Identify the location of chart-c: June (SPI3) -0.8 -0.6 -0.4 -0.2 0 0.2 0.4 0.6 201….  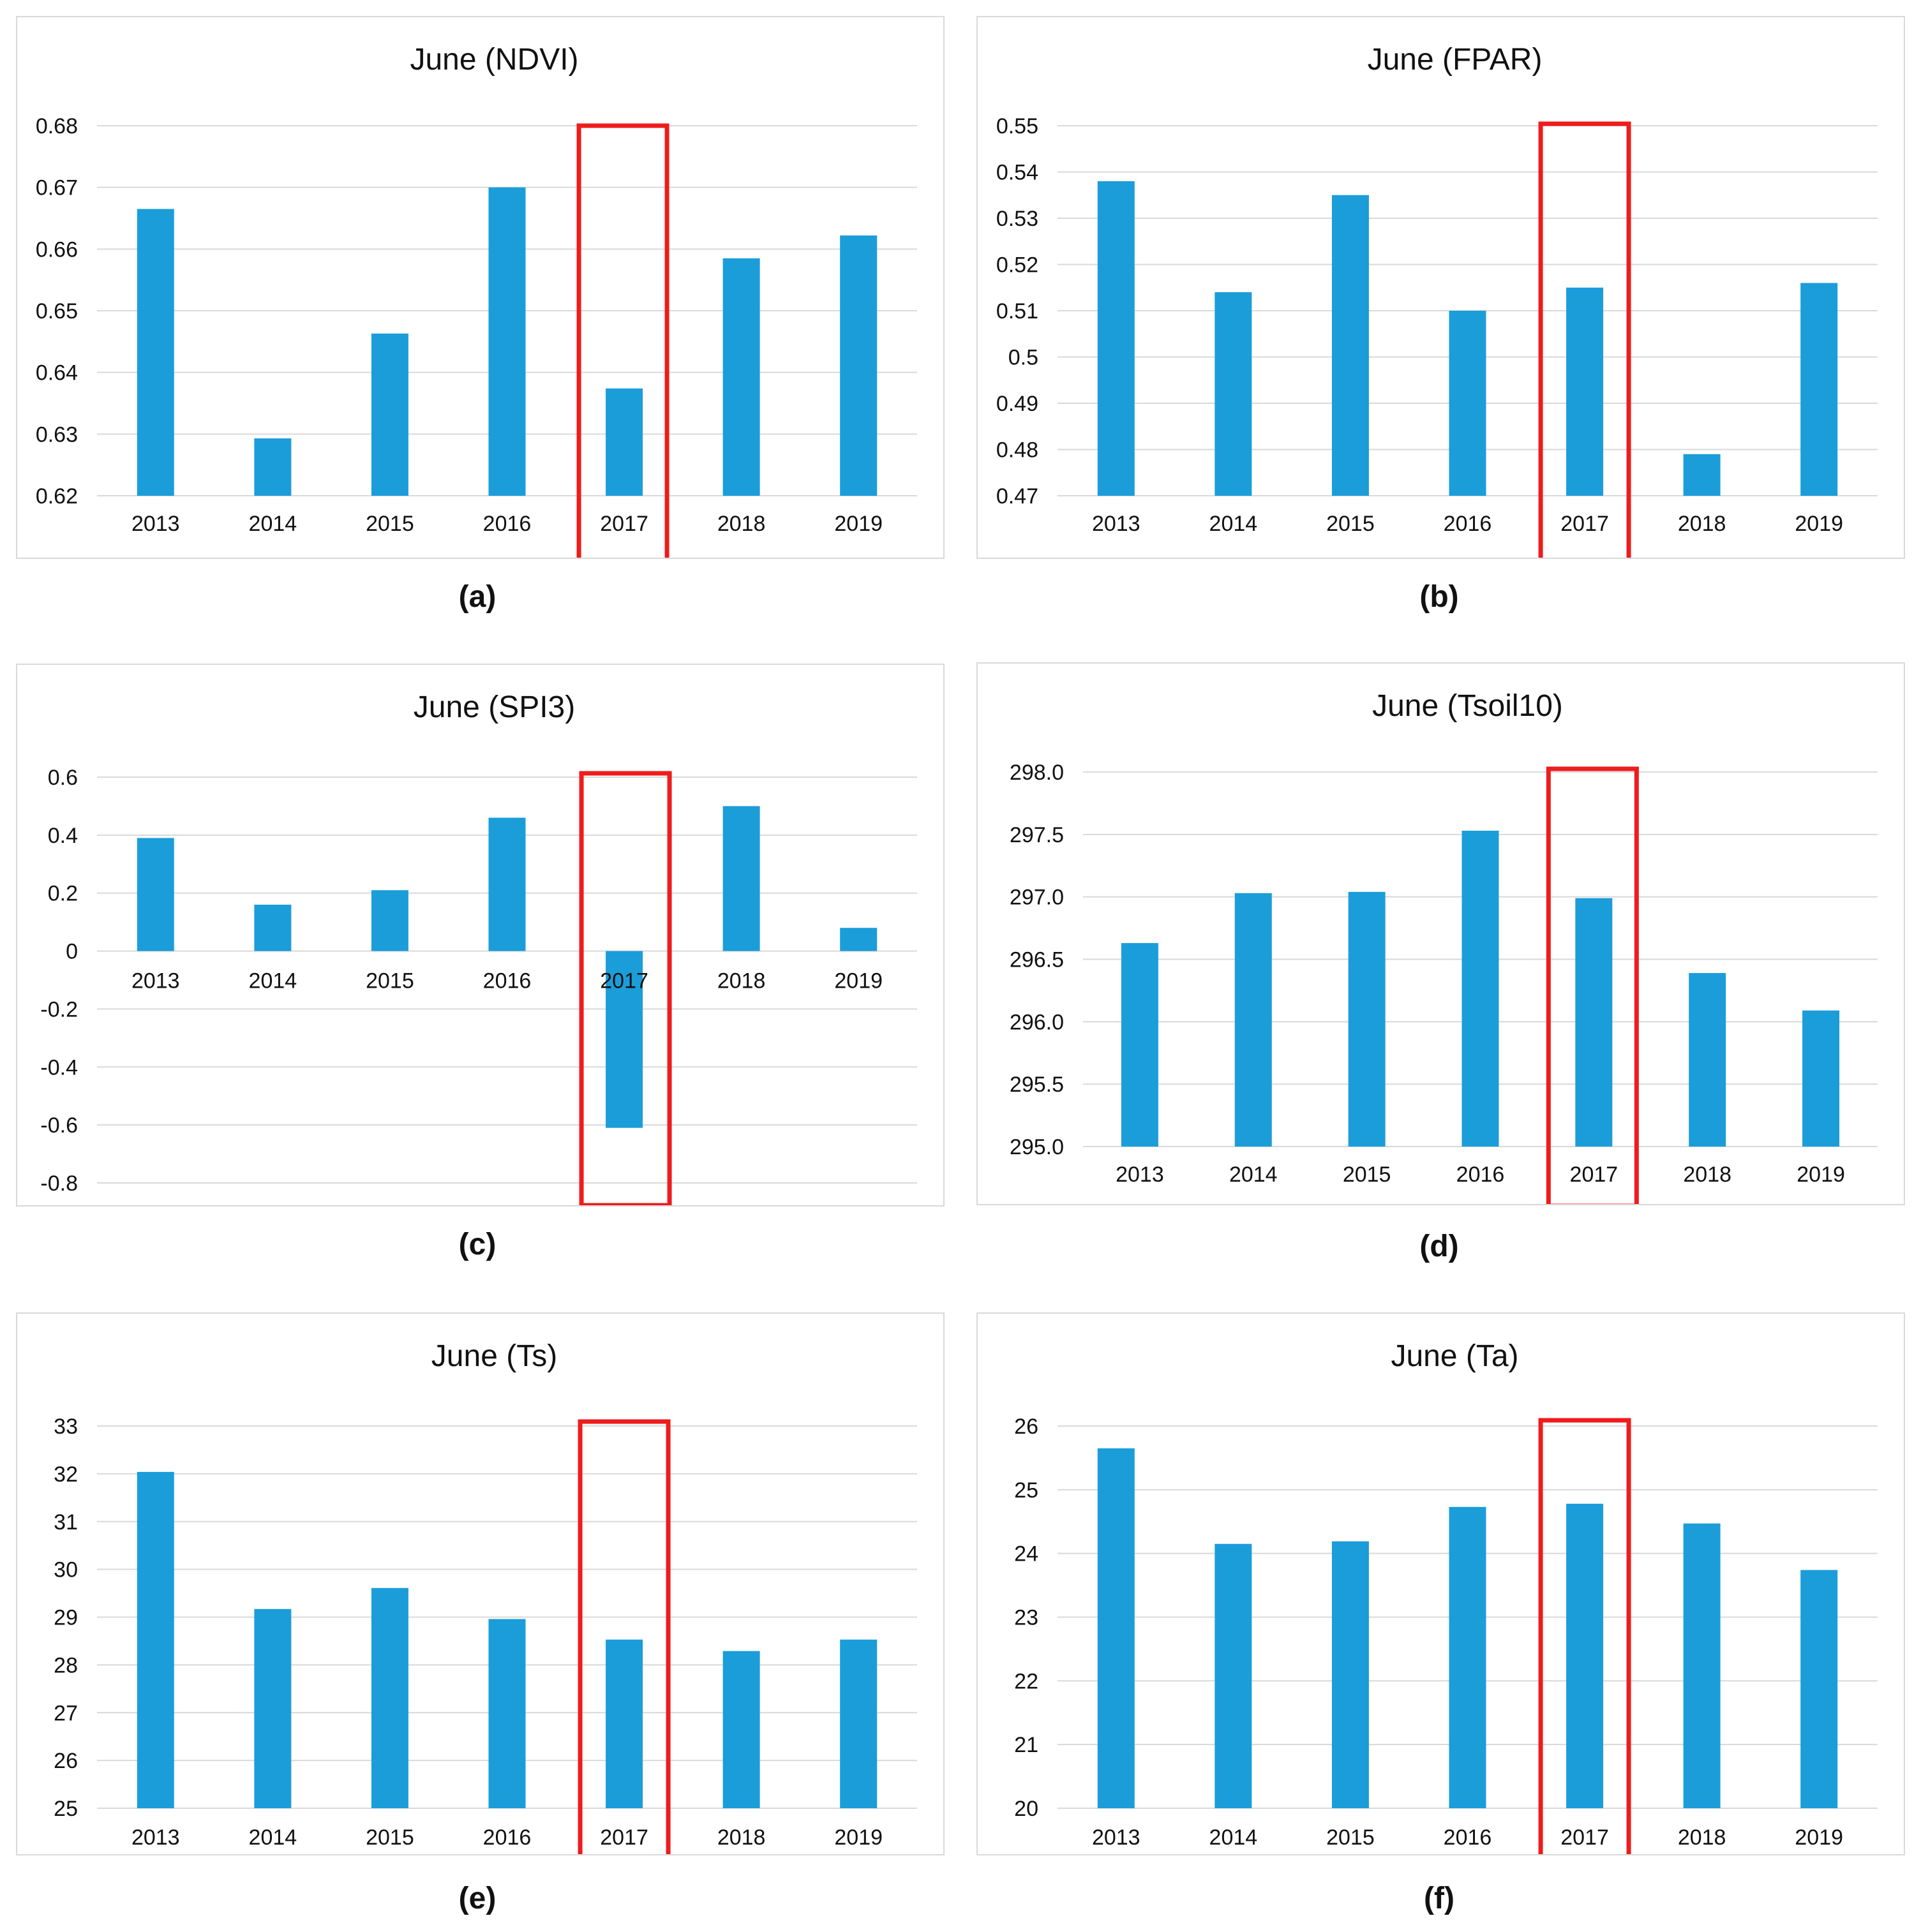
(478, 947).